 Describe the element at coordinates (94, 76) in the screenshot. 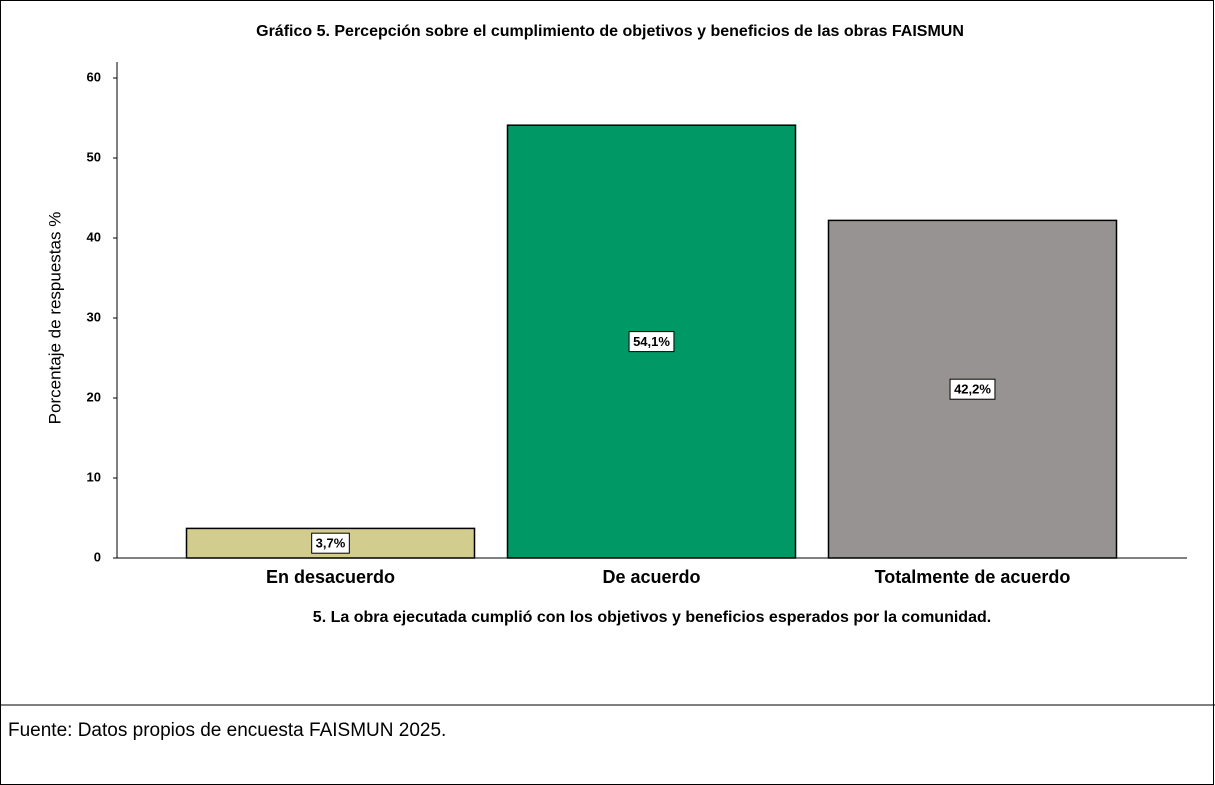

I see `y-tick-label: 60` at that location.